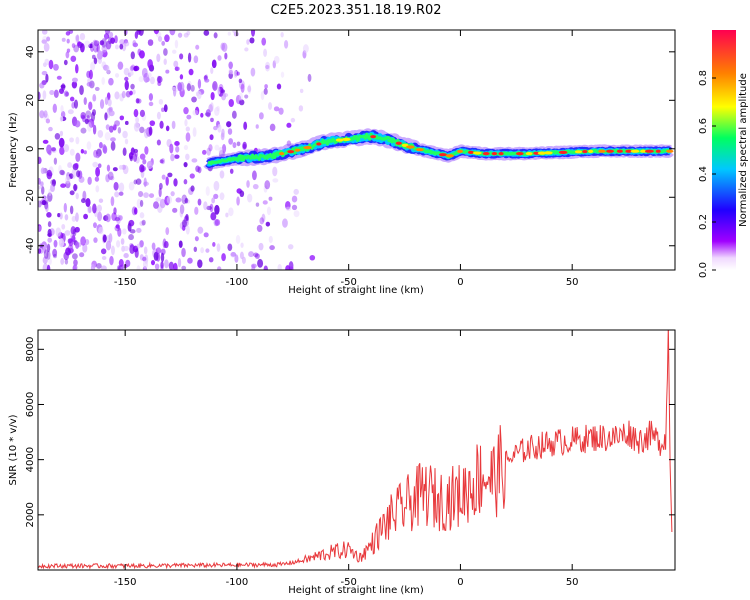 This screenshot has width=750, height=600. I want to click on snr-ytick-label: 8000, so click(30, 349).